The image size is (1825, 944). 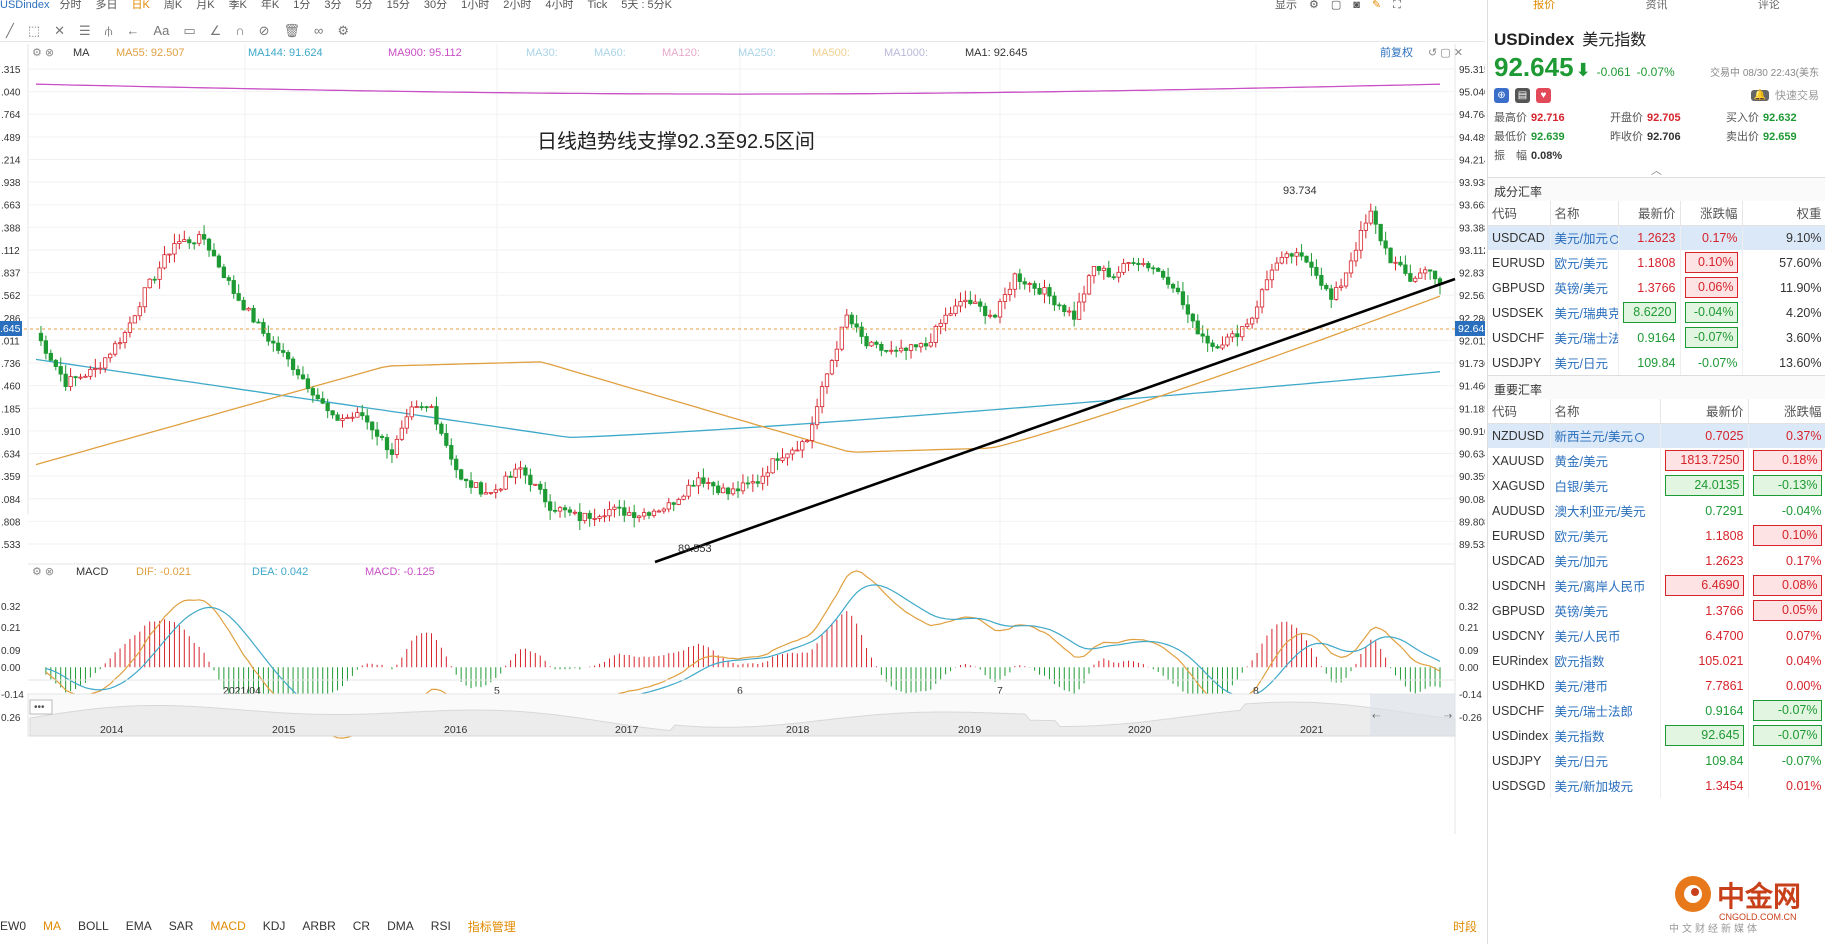 What do you see at coordinates (43, 572) in the screenshot?
I see `macd-settings-icon: ⚙ ⊗` at bounding box center [43, 572].